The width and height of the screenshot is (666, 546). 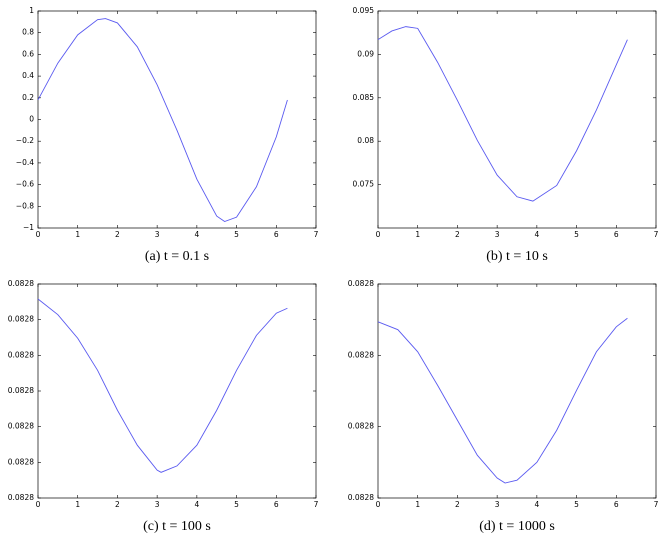 I want to click on y-tick-label: 0.09, so click(x=365, y=53).